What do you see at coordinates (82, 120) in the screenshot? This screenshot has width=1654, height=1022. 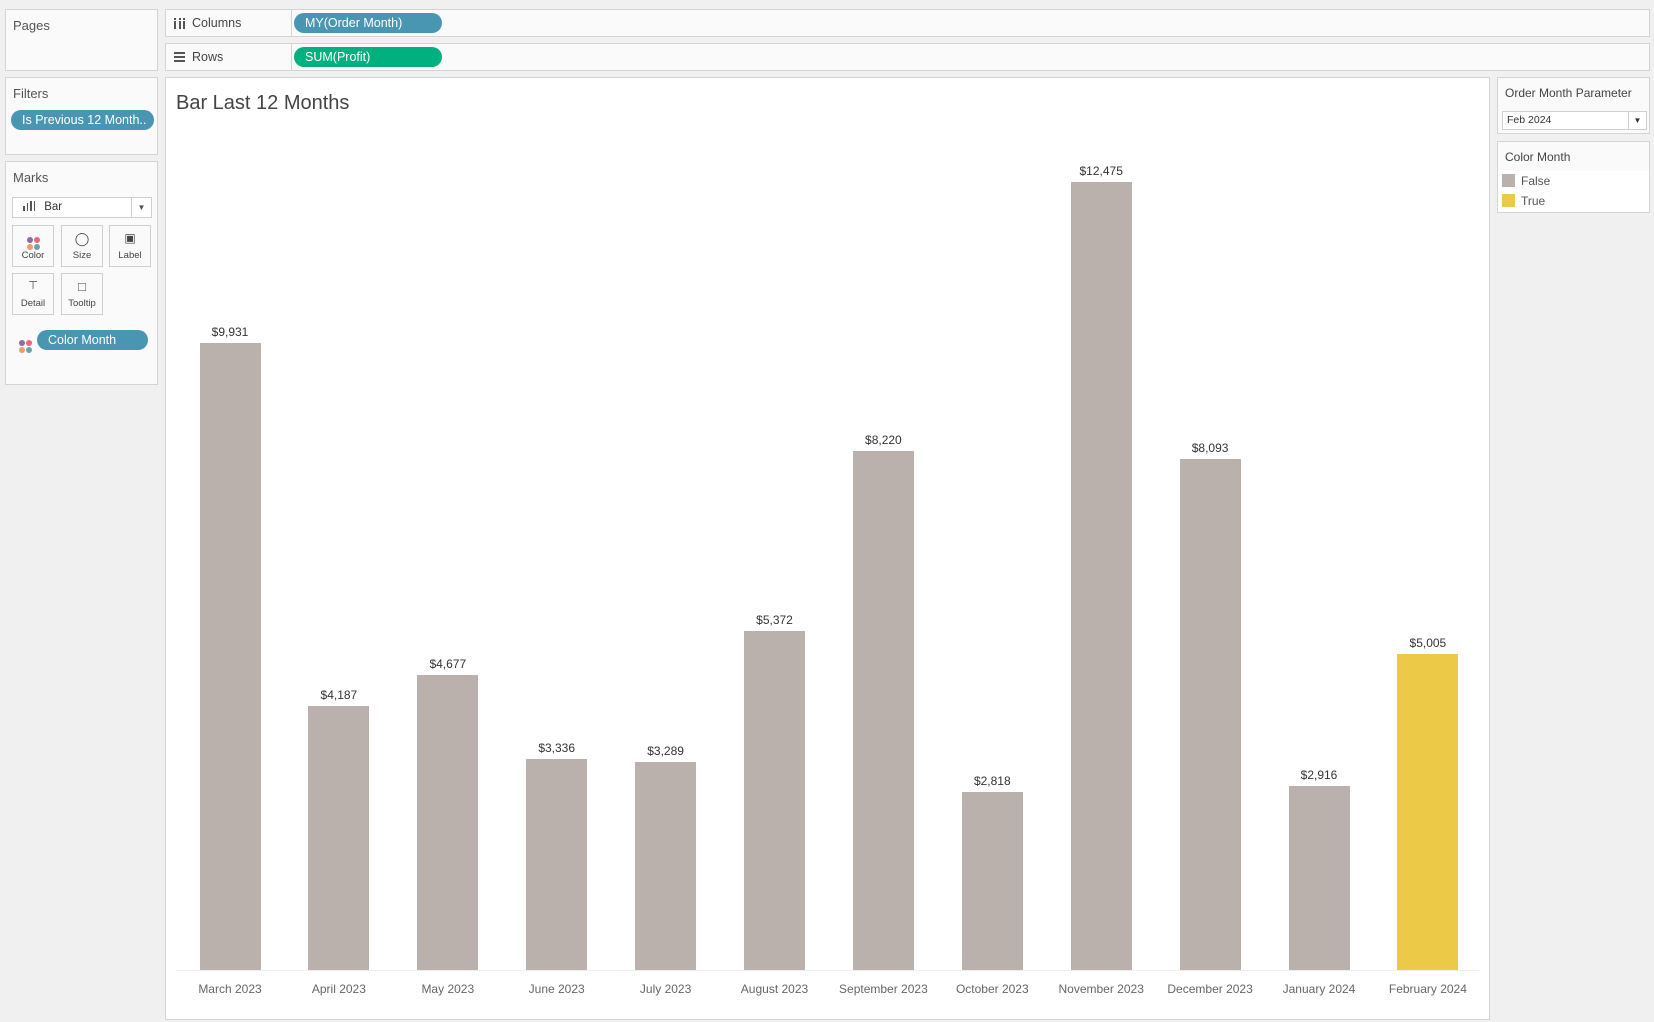 I see `filter-pill: Is Previous 12 Month..` at bounding box center [82, 120].